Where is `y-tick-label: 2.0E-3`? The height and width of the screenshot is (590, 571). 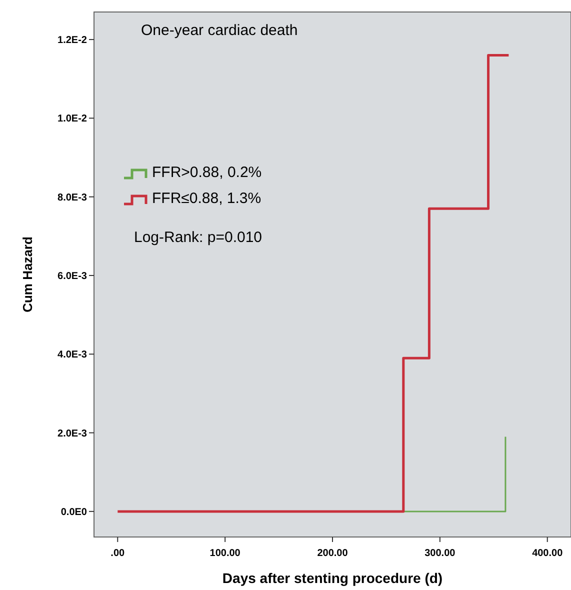
y-tick-label: 2.0E-3 is located at coordinates (73, 434).